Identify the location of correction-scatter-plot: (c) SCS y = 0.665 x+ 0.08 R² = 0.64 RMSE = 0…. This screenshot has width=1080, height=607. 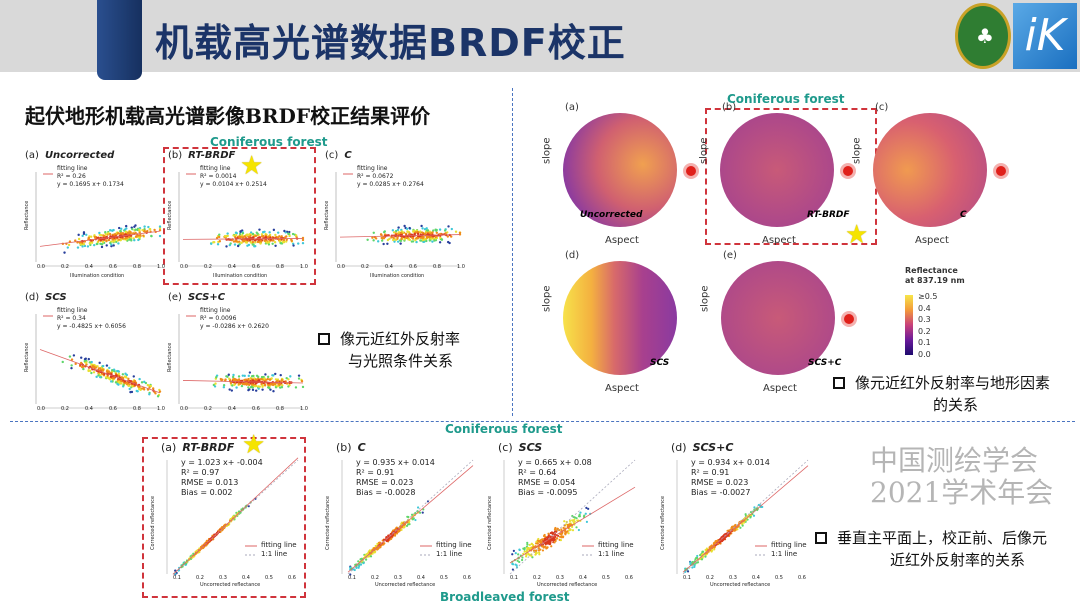
(562, 515).